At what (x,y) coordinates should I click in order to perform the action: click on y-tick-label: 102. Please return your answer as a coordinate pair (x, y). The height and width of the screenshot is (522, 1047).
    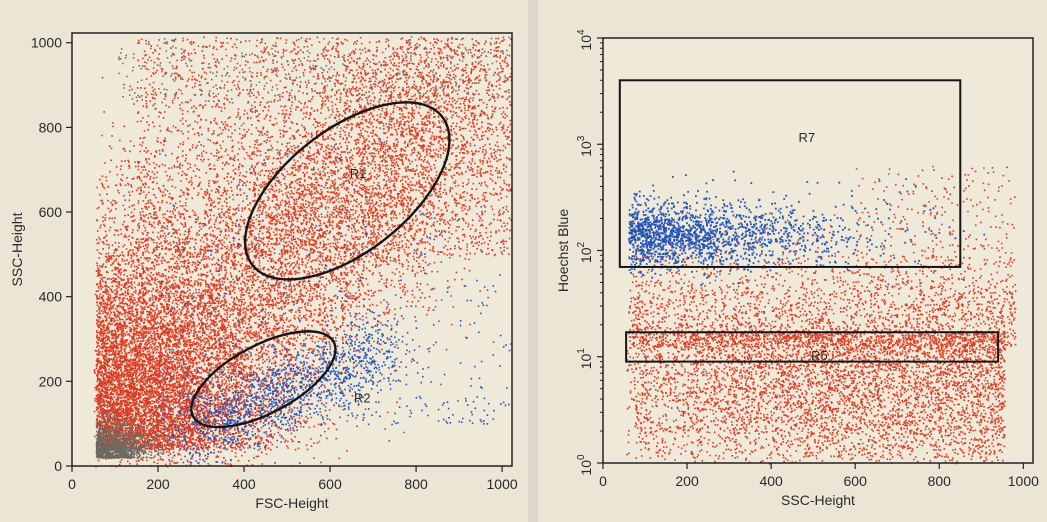
    Looking at the image, I should click on (585, 252).